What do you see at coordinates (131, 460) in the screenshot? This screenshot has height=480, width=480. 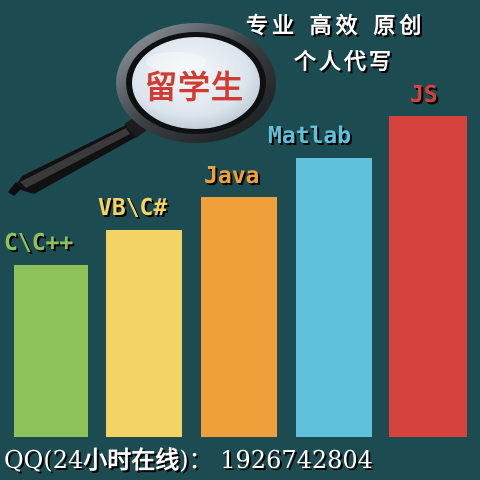 I see `footer-middle: 小时在线` at bounding box center [131, 460].